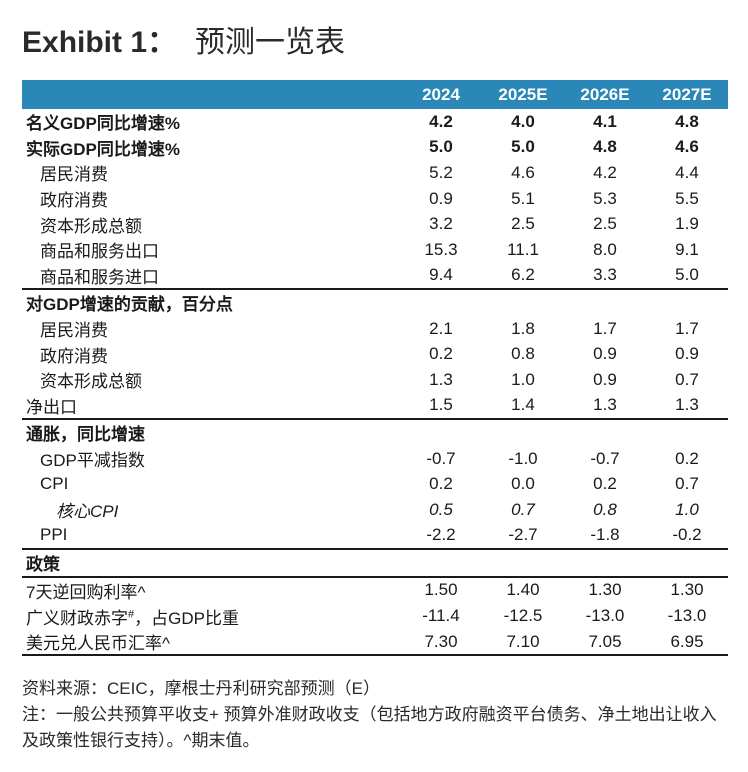 The image size is (748, 772). I want to click on cell-value: 6.95, so click(687, 642).